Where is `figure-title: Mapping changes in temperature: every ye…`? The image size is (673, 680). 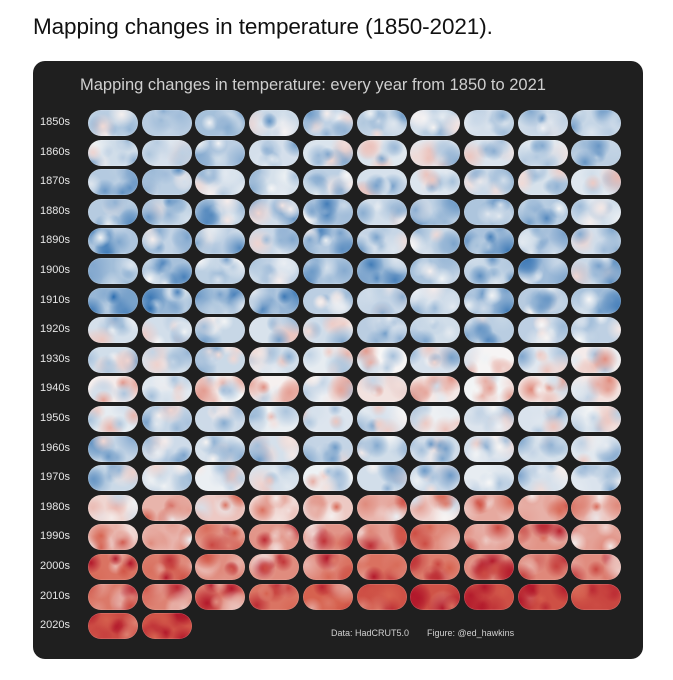 figure-title: Mapping changes in temperature: every ye… is located at coordinates (313, 85).